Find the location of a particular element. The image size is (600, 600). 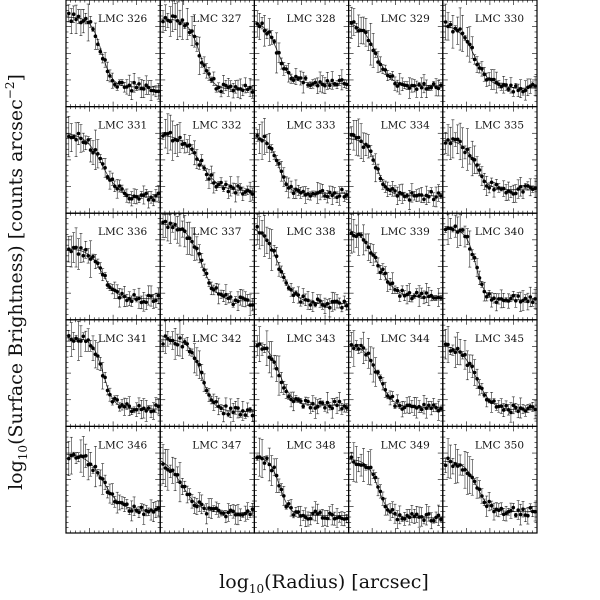

panel-label: LMC 327 is located at coordinates (216, 19).